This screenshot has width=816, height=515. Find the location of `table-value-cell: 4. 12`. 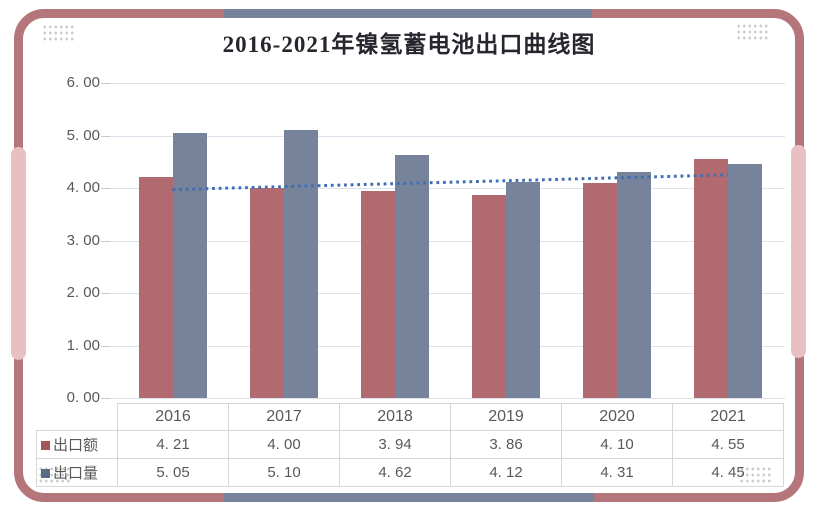

table-value-cell: 4. 12 is located at coordinates (506, 472).